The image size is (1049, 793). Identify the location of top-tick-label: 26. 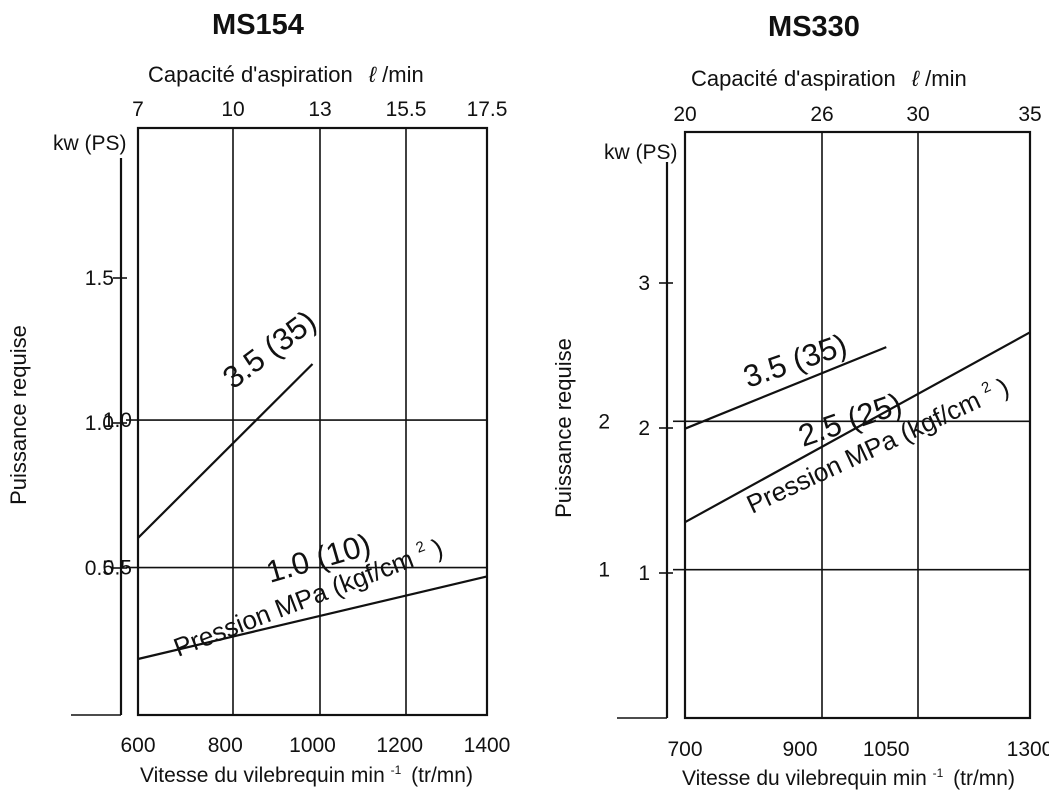
(821, 114).